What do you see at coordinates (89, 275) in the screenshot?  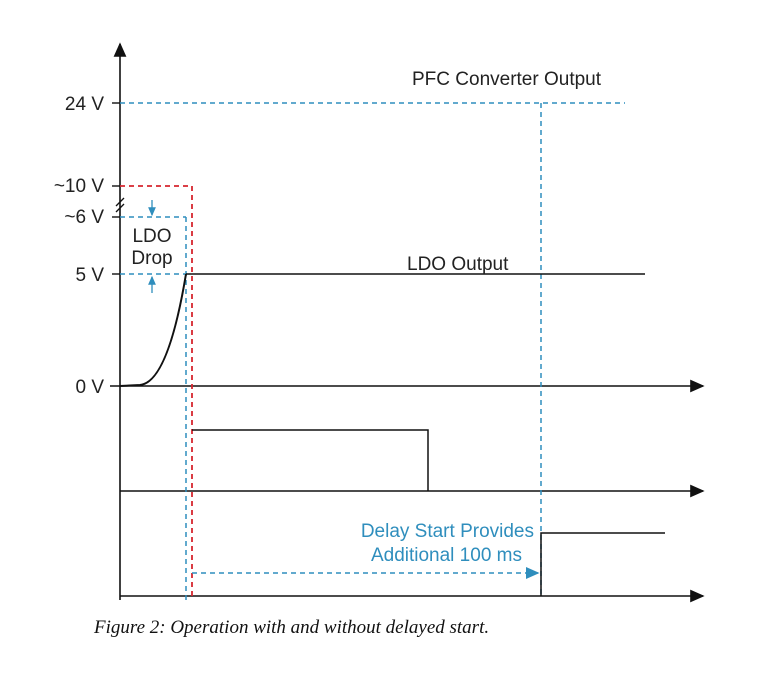 I see `label-5v: 5 V` at bounding box center [89, 275].